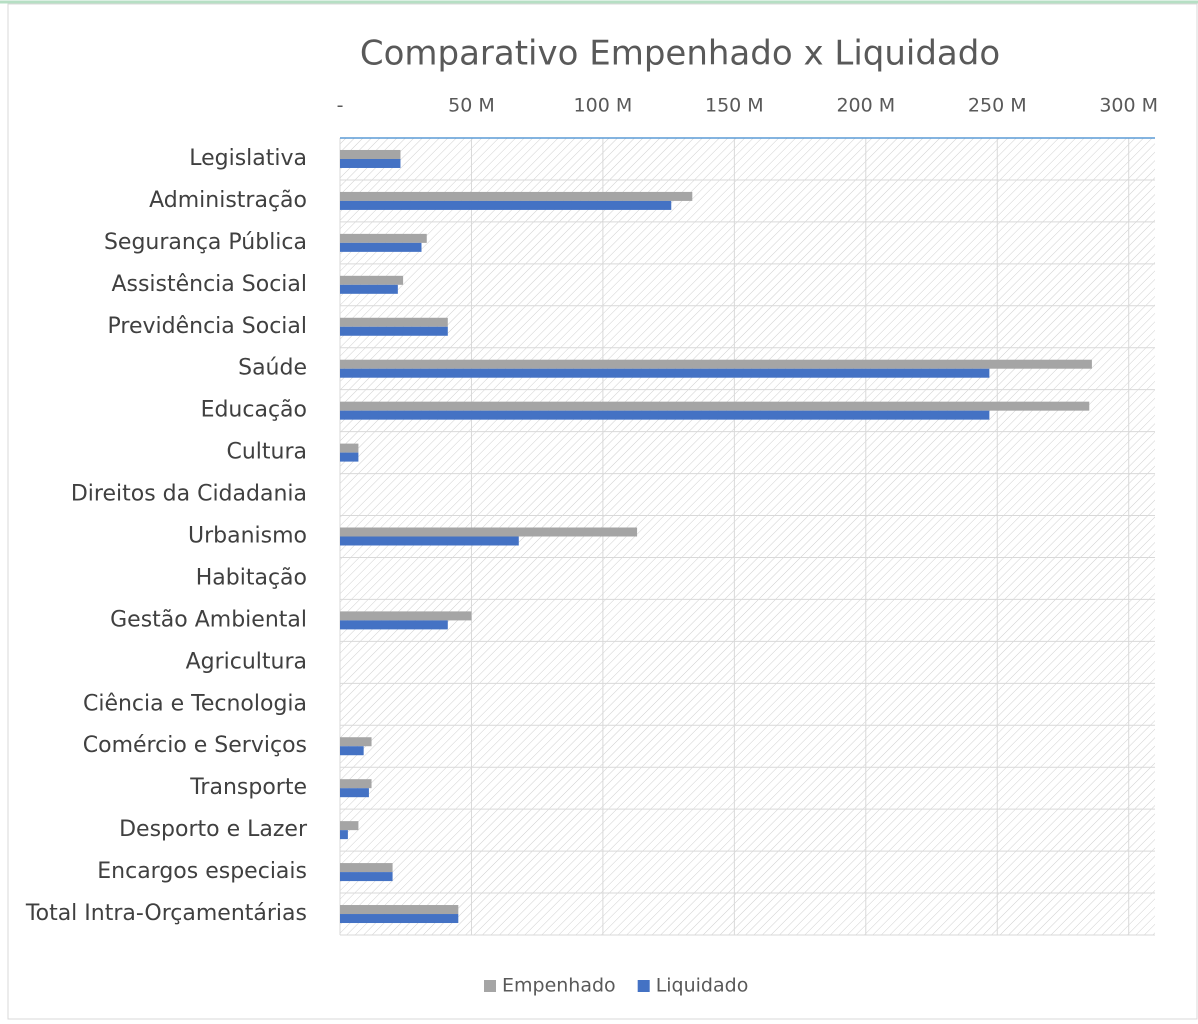 Image resolution: width=1198 pixels, height=1024 pixels. I want to click on y-tick-label: Desporto e Lazer, so click(213, 829).